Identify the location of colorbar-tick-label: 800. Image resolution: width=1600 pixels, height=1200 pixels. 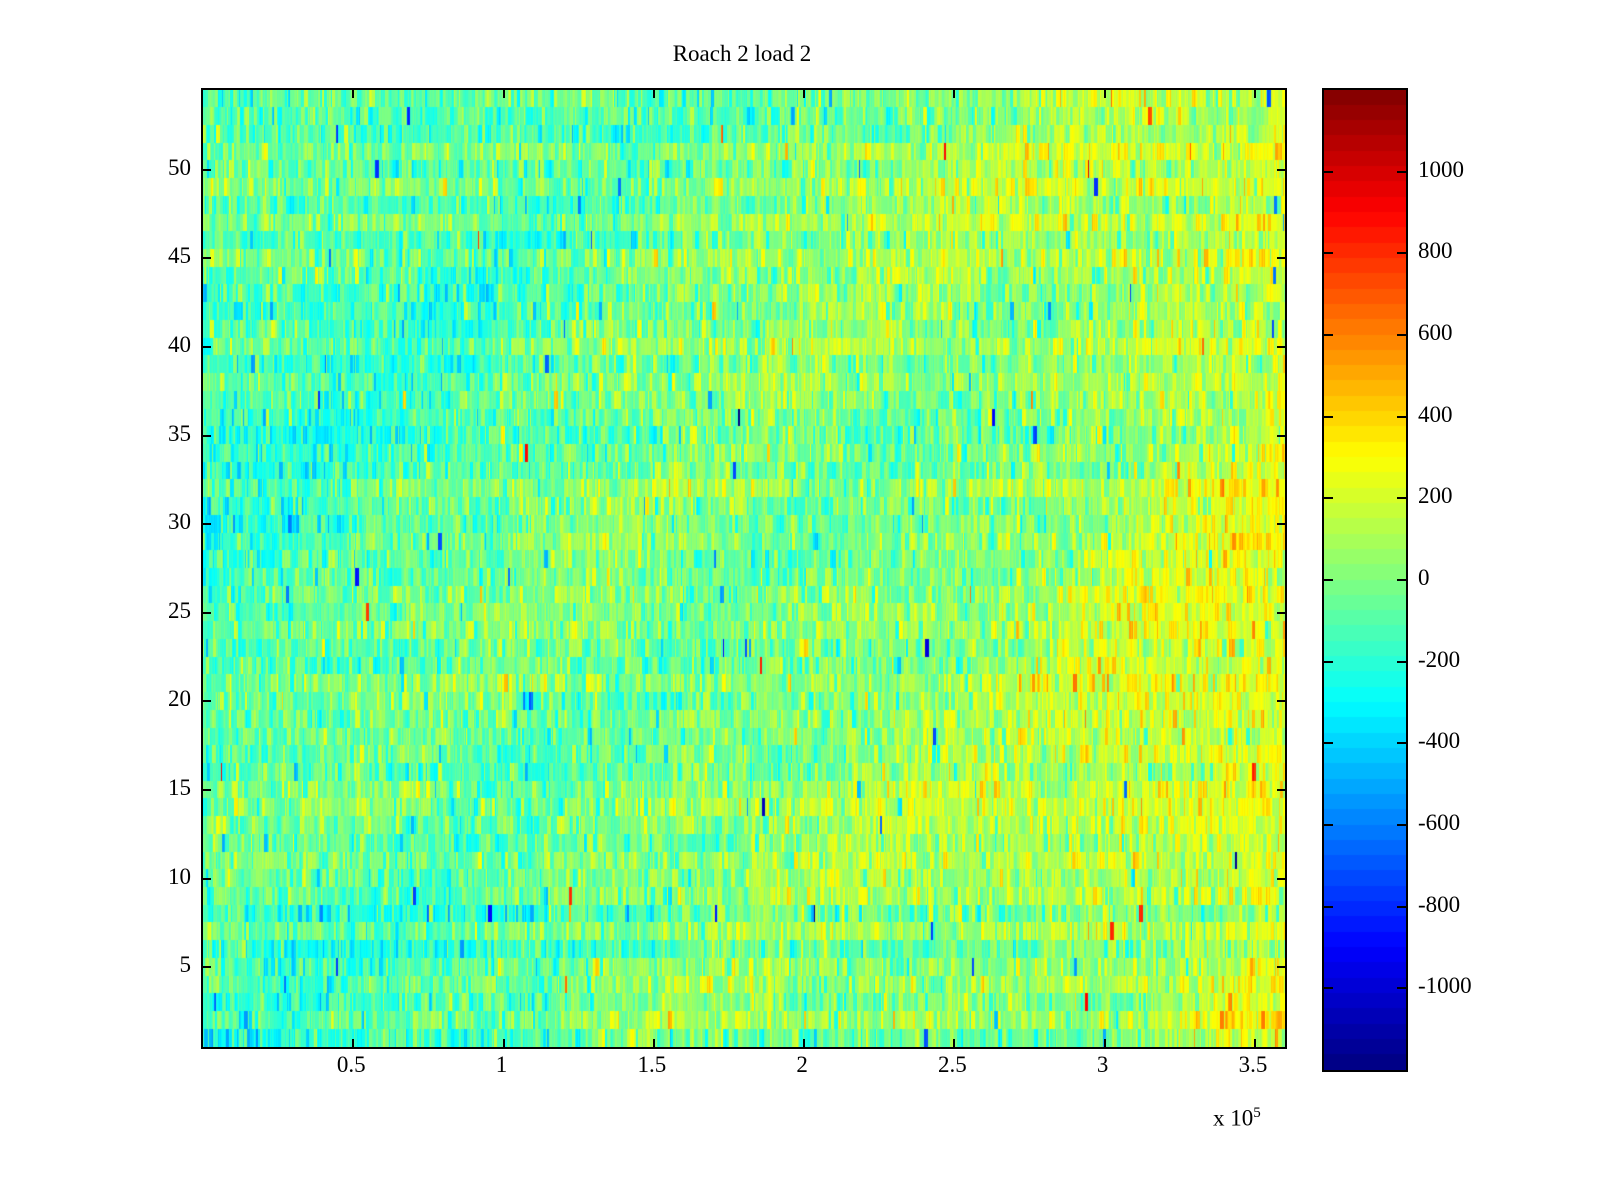
(1435, 251).